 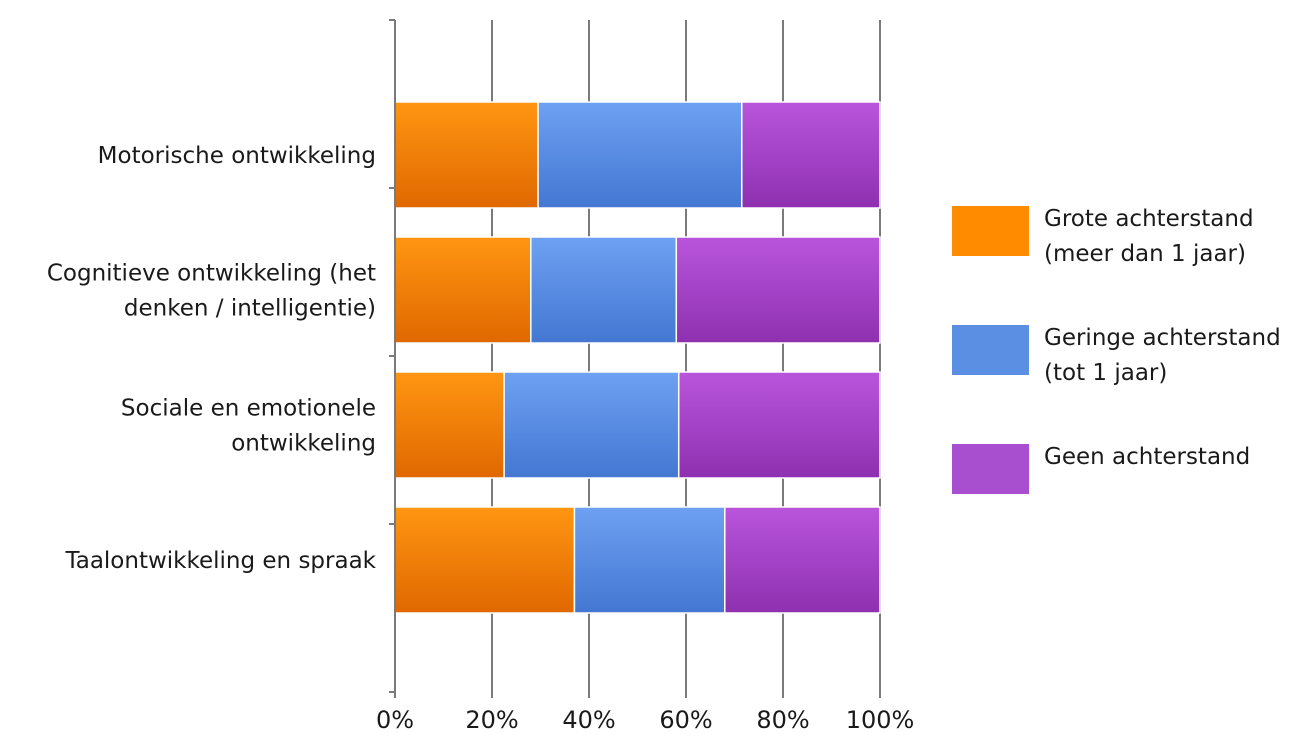 What do you see at coordinates (211, 274) in the screenshot?
I see `category-label: Cognitieve ontwikkeling (het` at bounding box center [211, 274].